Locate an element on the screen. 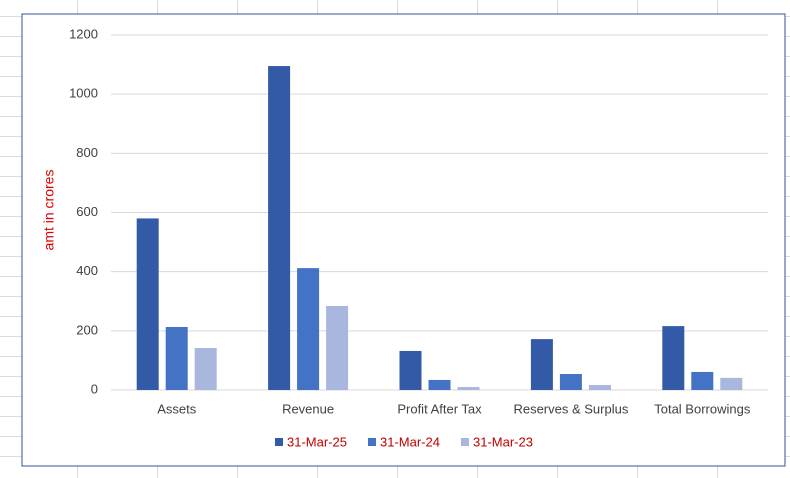  x-tick-label: Reserves & Surplus is located at coordinates (570, 408).